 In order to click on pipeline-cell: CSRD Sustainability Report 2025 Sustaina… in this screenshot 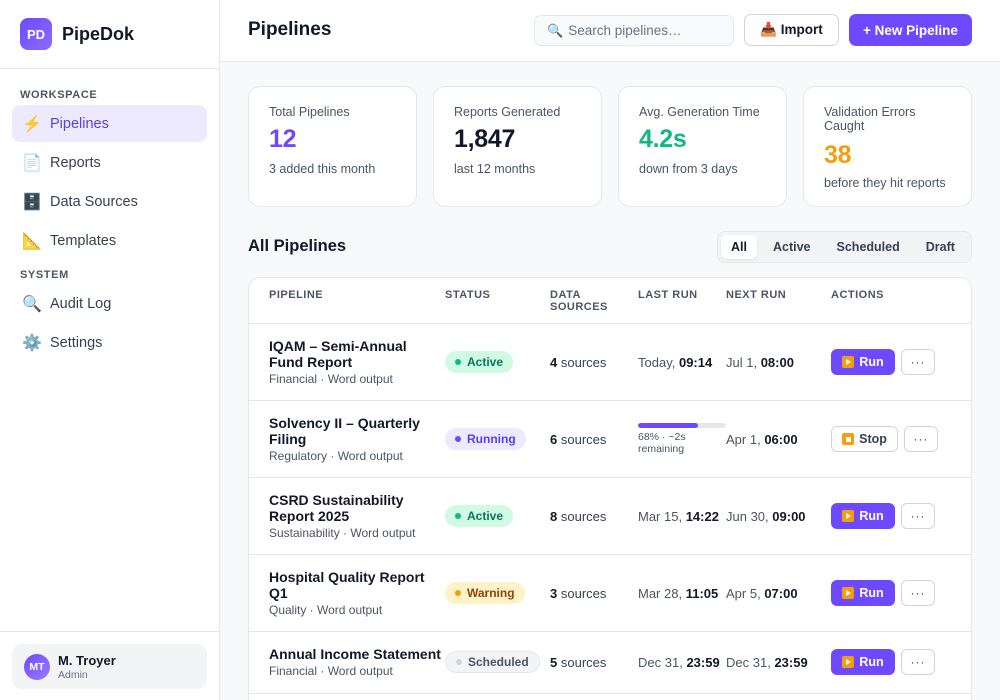, I will do `click(356, 516)`.